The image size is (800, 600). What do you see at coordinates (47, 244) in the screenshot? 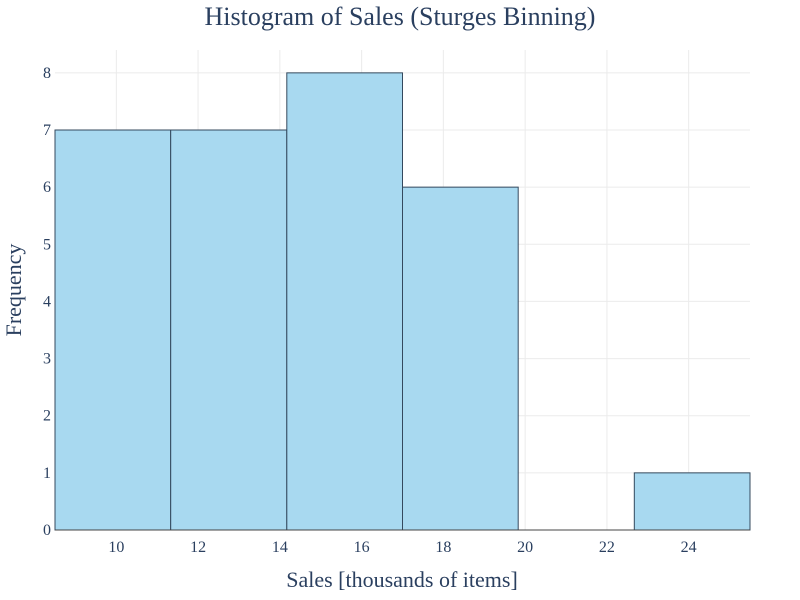
I see `y-tick-label: 5` at bounding box center [47, 244].